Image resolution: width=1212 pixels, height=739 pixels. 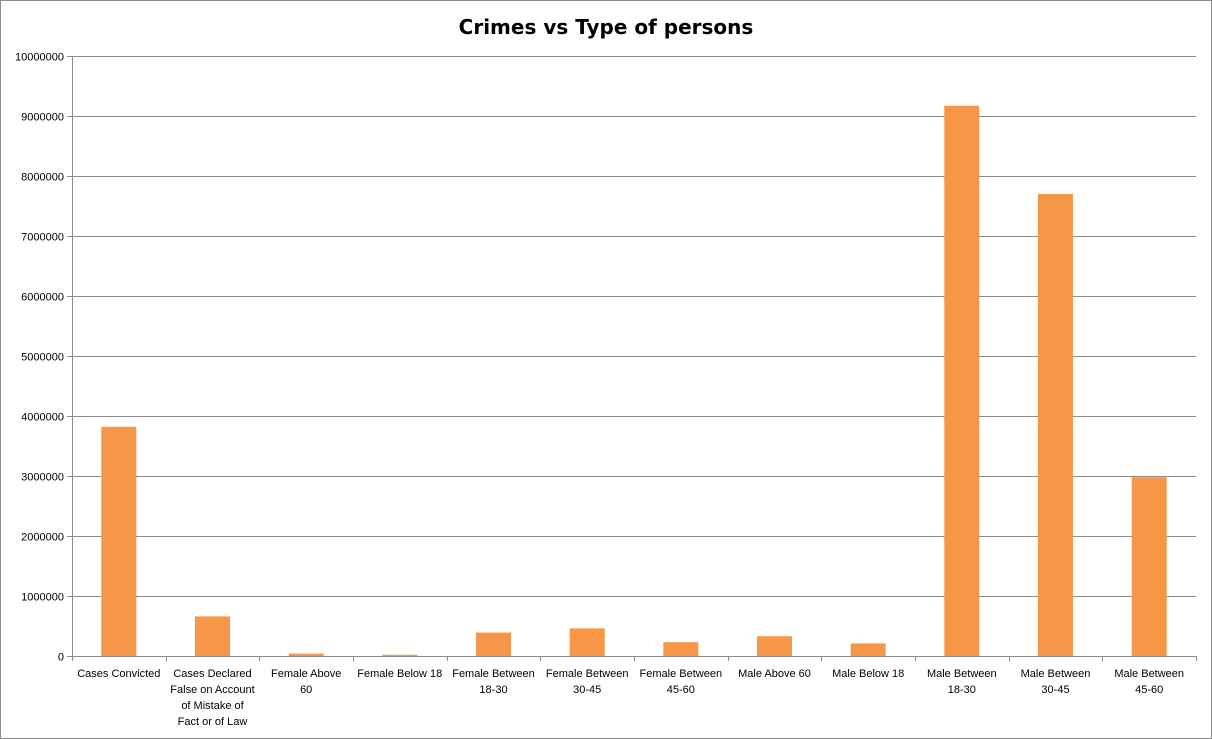 What do you see at coordinates (39, 58) in the screenshot?
I see `y-tick-label: 10000000` at bounding box center [39, 58].